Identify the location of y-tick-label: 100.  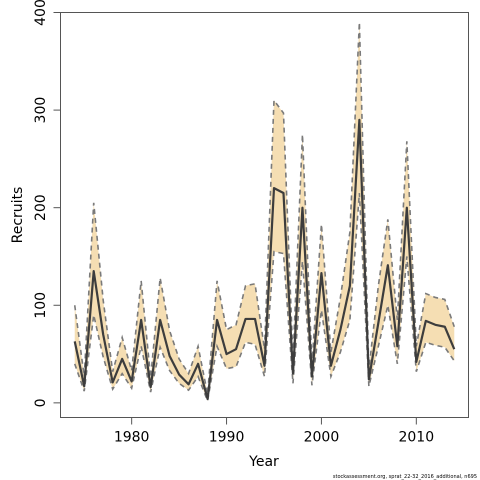
(41, 305).